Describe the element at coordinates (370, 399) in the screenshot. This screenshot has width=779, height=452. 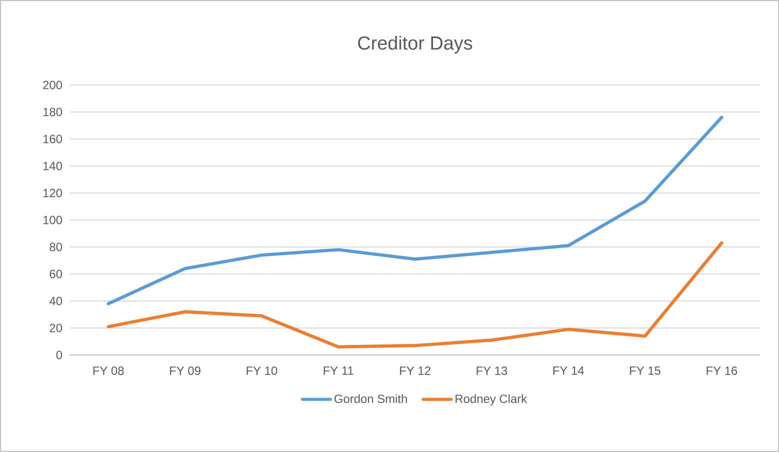
I see `legend-label: Gordon Smith` at that location.